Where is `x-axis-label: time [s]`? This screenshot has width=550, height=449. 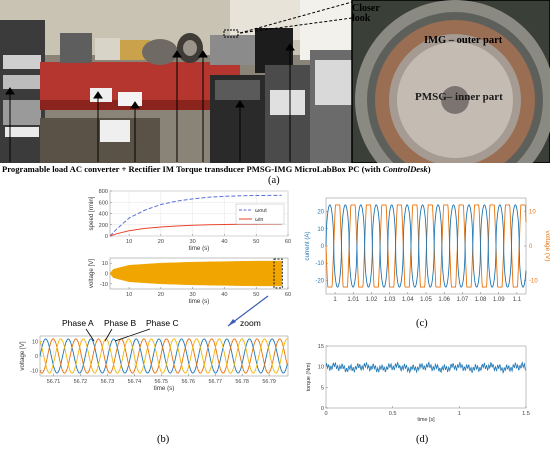 x-axis-label: time [s] is located at coordinates (426, 420).